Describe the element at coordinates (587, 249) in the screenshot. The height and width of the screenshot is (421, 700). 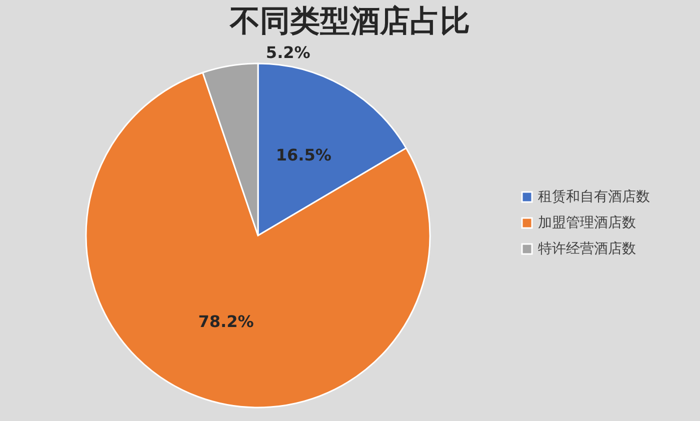
I see `legend-label: 特许经营酒店数` at that location.